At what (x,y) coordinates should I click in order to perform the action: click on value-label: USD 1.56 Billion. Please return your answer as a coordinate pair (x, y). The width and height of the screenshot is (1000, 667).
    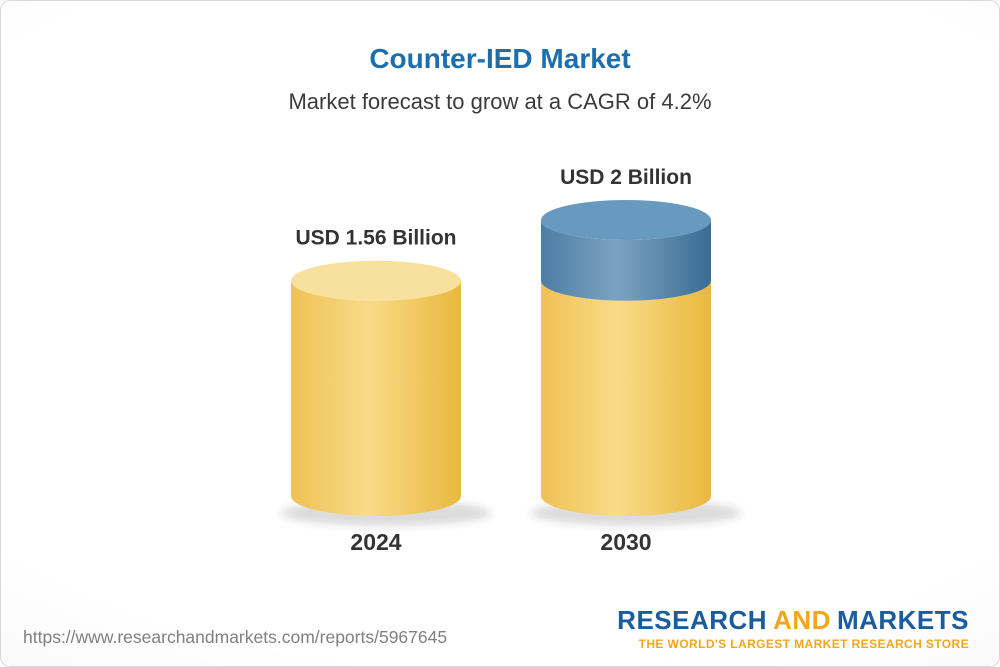
    Looking at the image, I should click on (375, 238).